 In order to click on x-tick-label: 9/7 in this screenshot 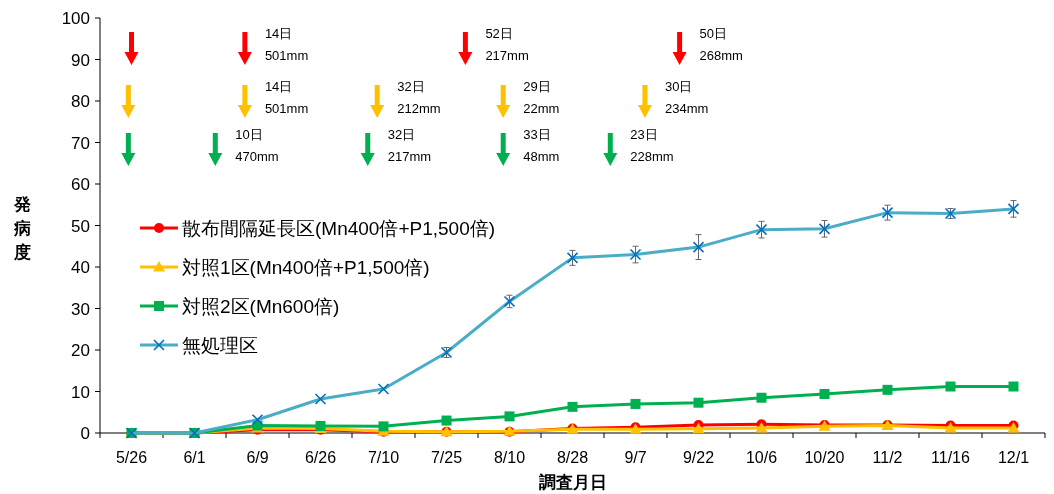, I will do `click(635, 457)`.